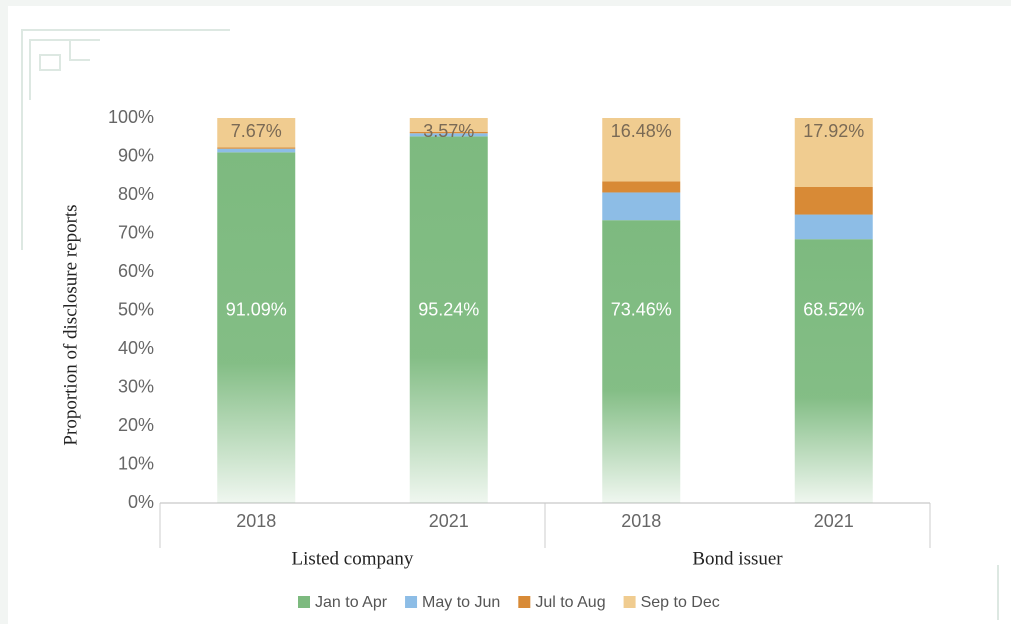  I want to click on y-tick-label: 90%, so click(136, 155).